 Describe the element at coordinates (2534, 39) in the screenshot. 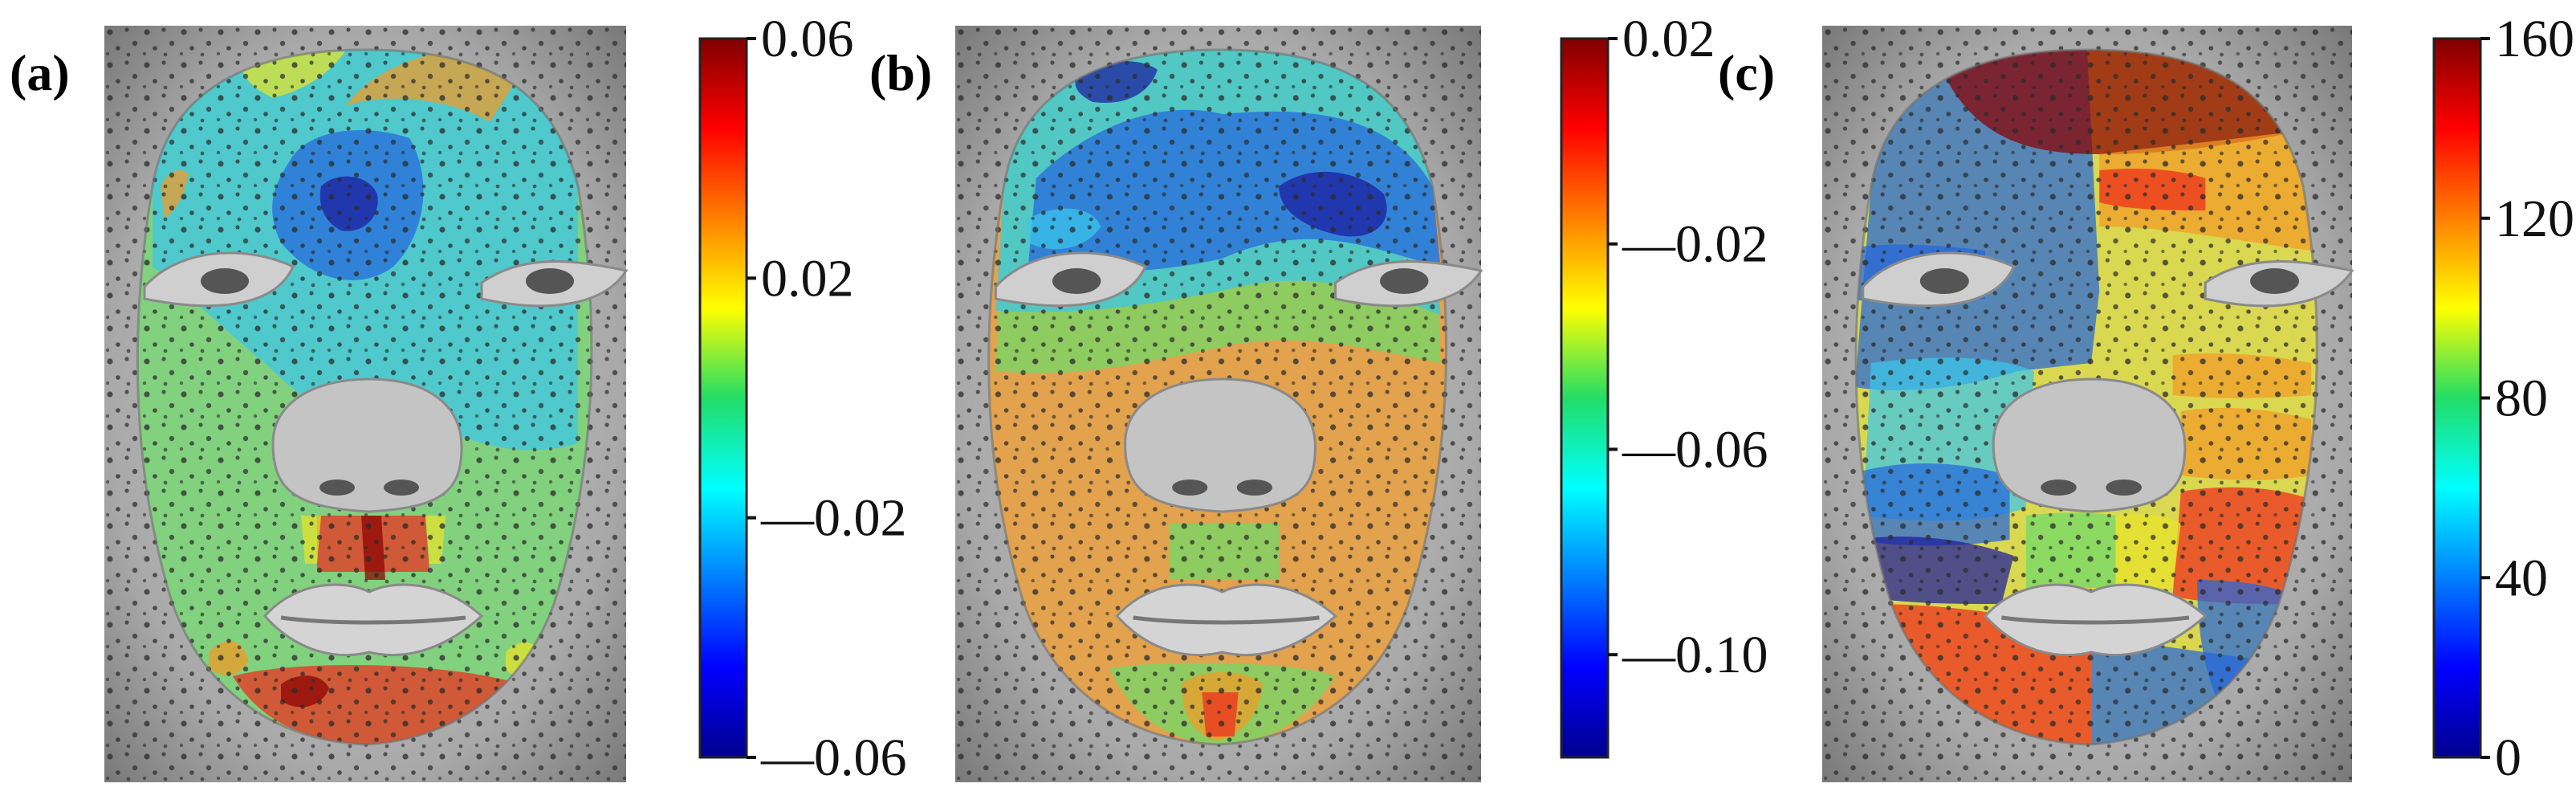

I see `colorbar-tick-label: 160` at that location.